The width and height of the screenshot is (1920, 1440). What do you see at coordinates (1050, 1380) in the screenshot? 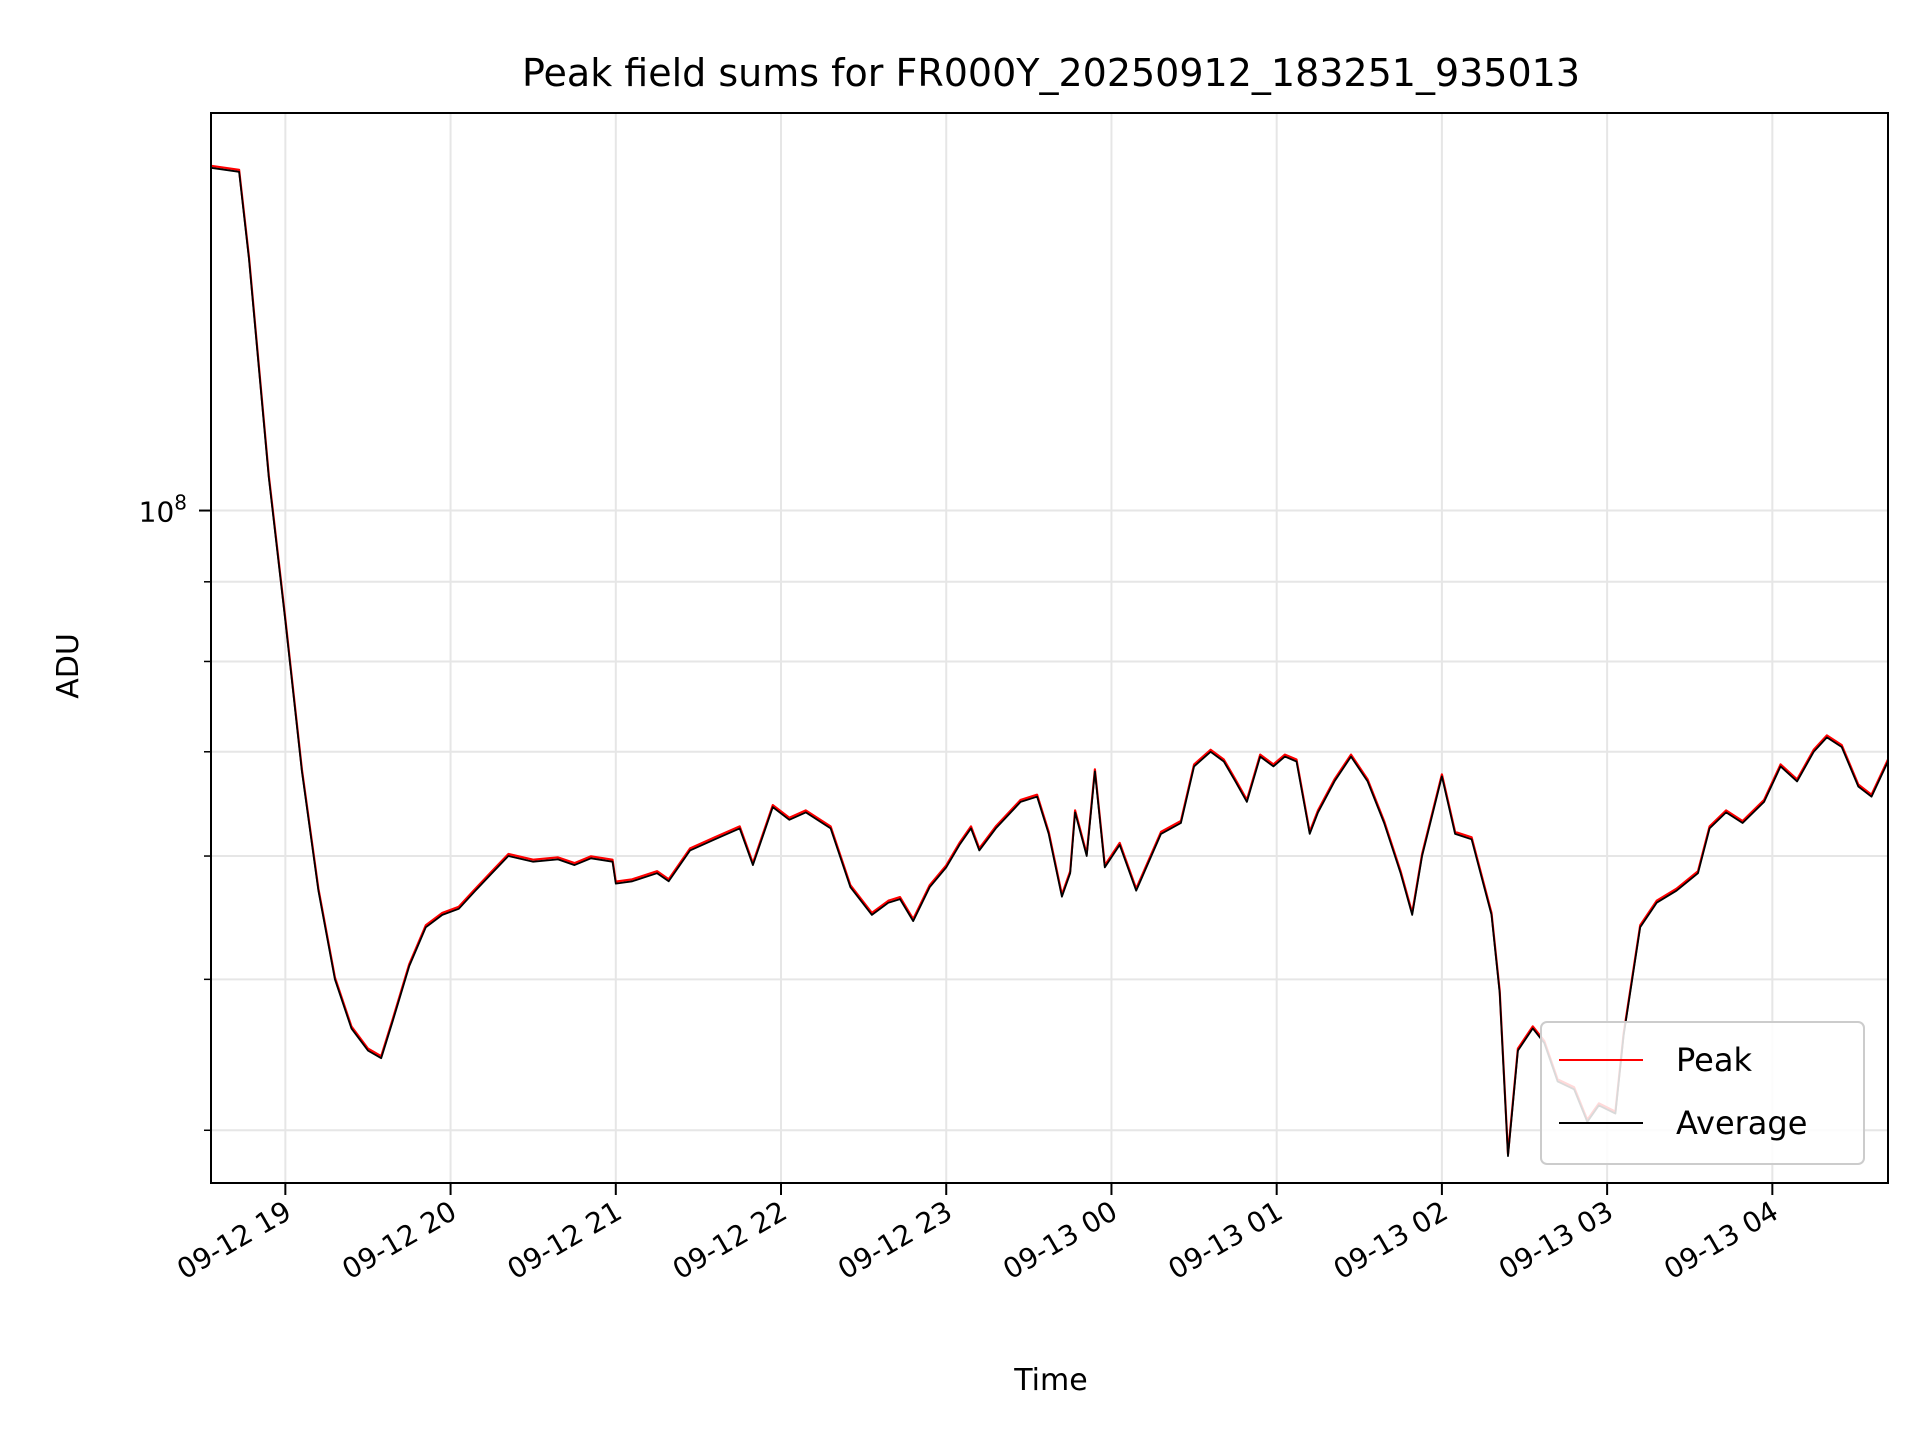
I see `x-axis-label: Time` at bounding box center [1050, 1380].